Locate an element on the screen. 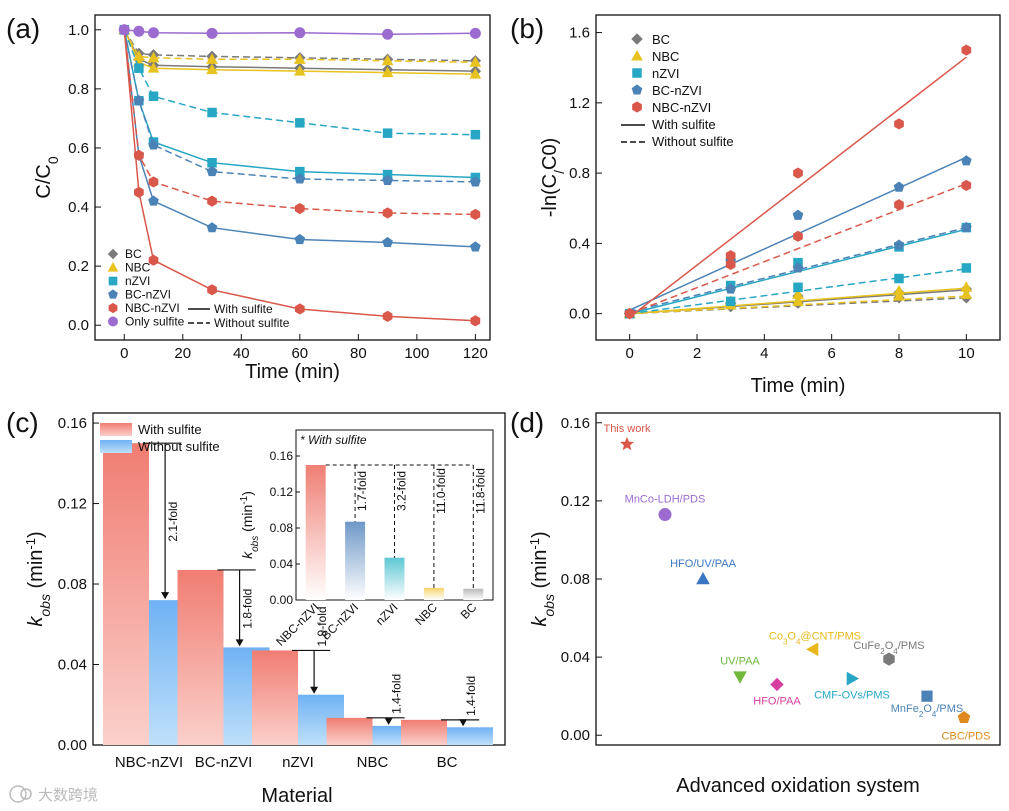 The height and width of the screenshot is (811, 1009). y-tick-label: 0.04 is located at coordinates (575, 657).